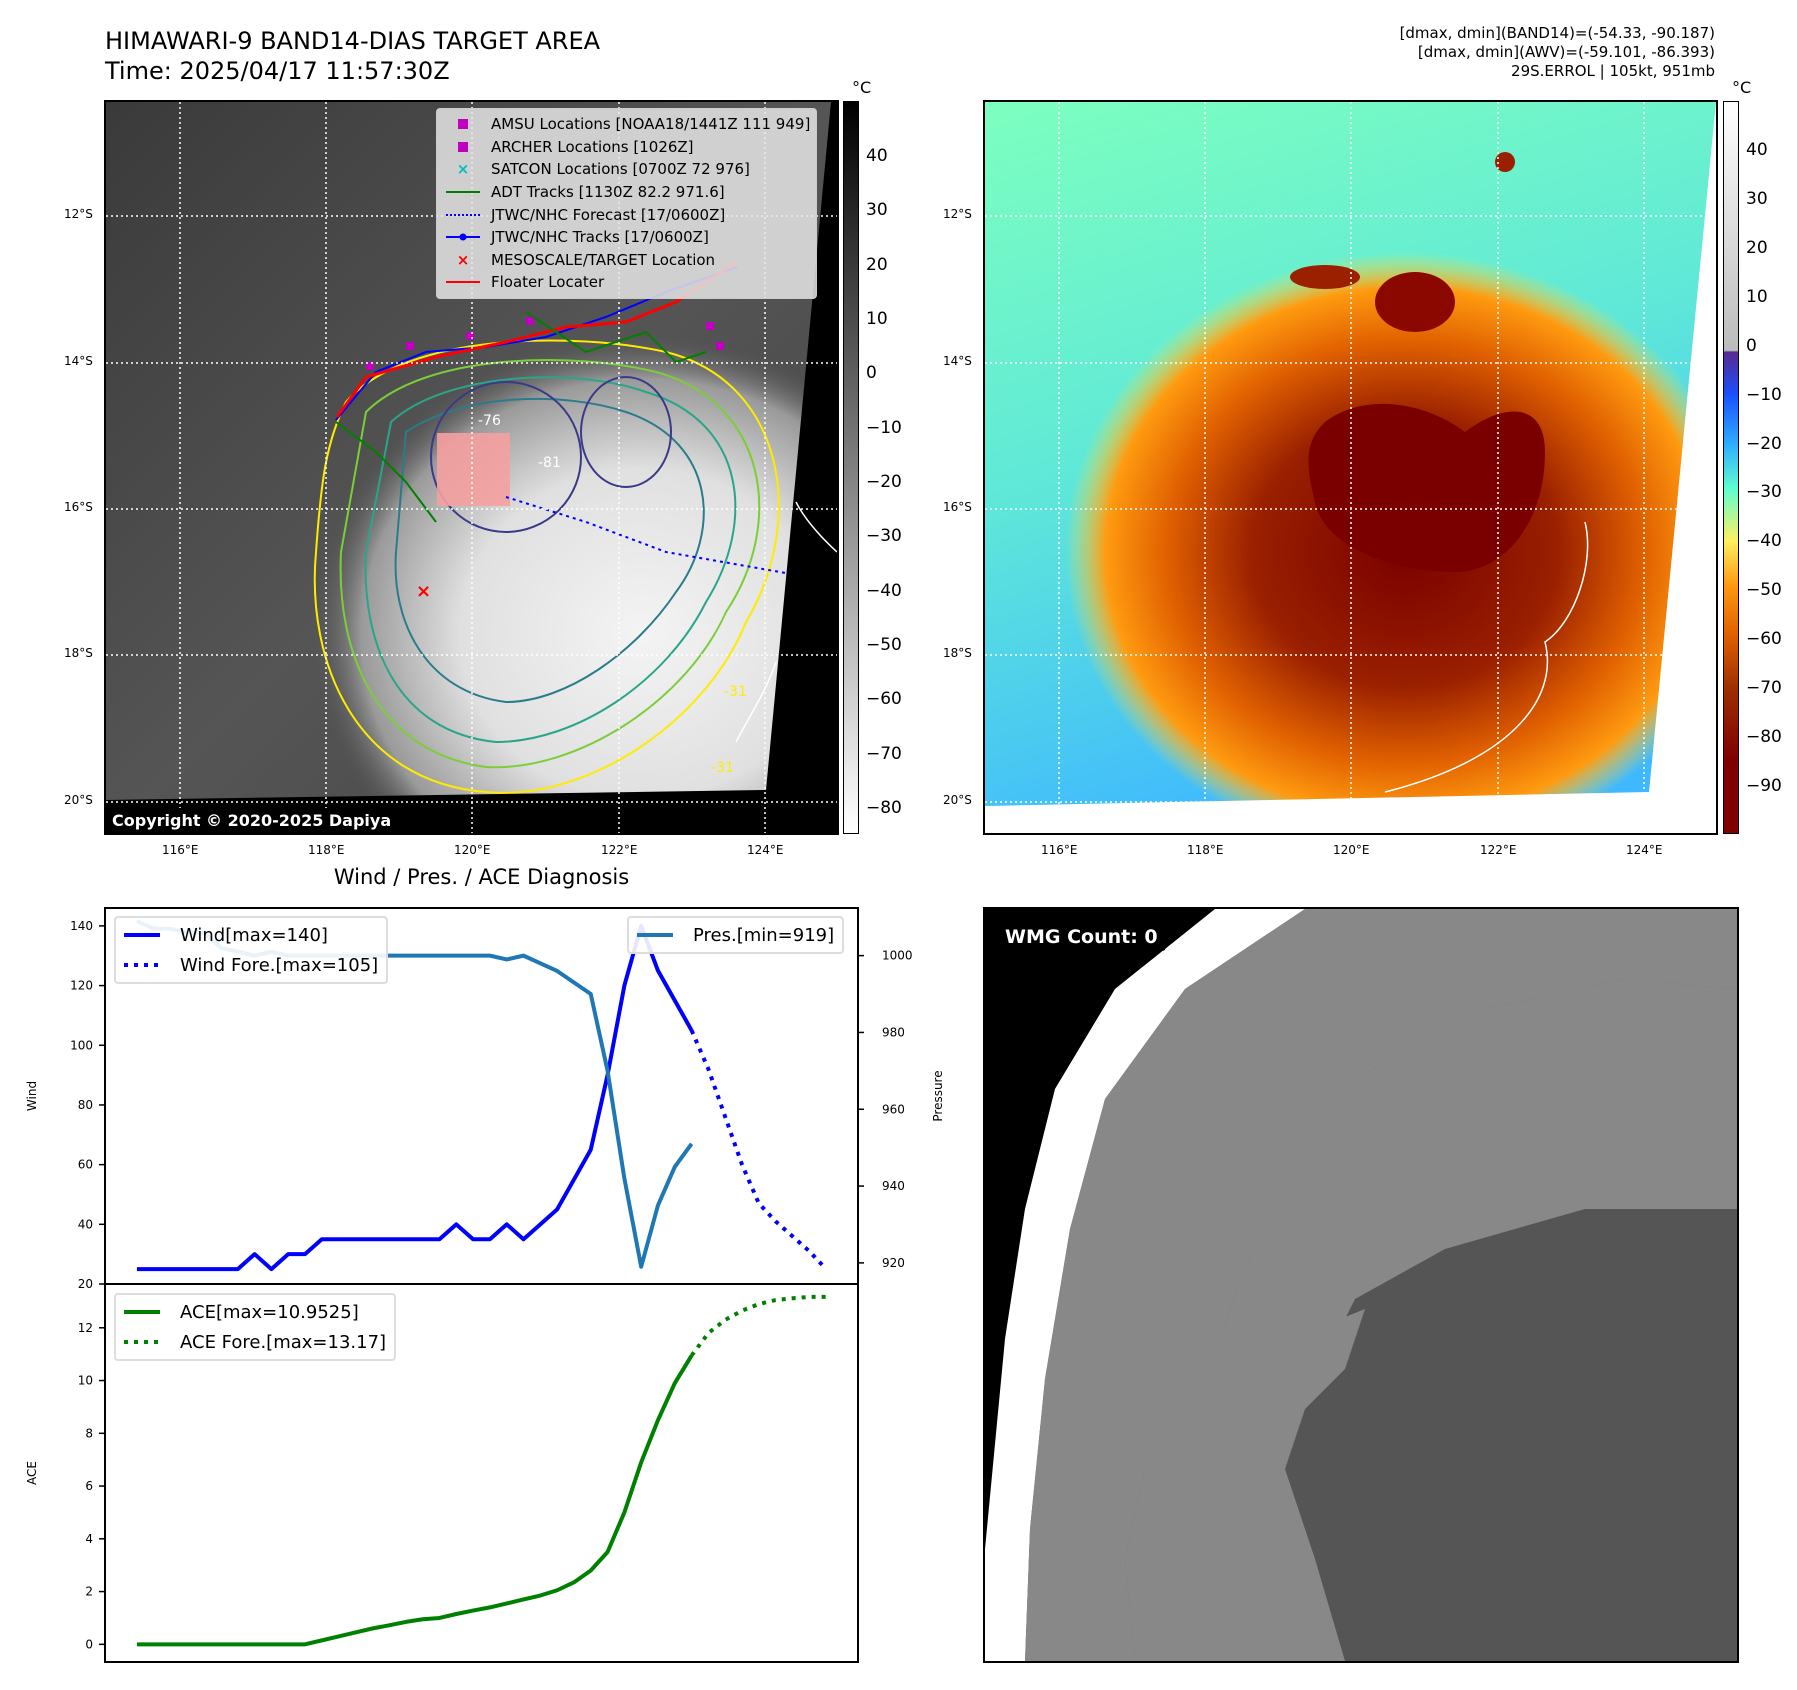 This screenshot has width=1797, height=1690. What do you see at coordinates (884, 427) in the screenshot?
I see `colorbar-tick-label: −10` at bounding box center [884, 427].